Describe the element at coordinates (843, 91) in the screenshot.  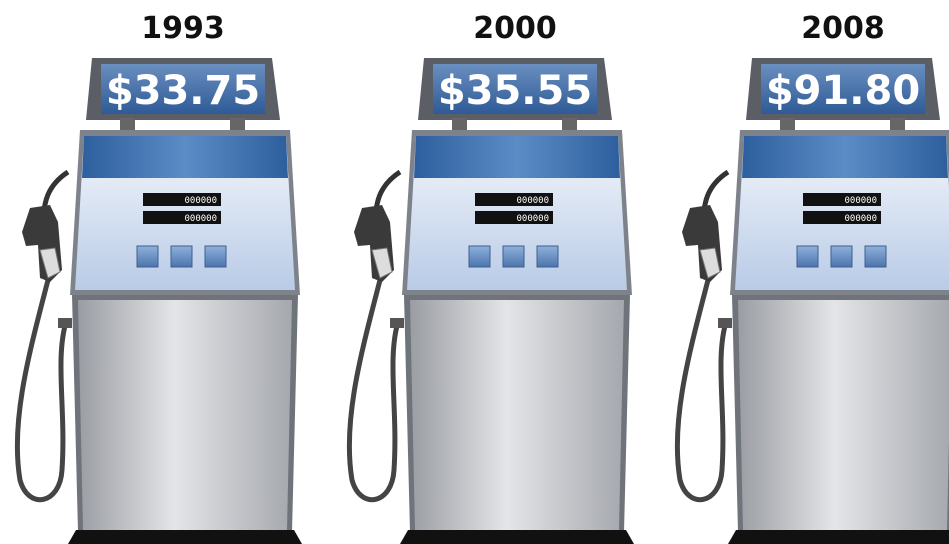
I see `price-label: $91.80` at that location.